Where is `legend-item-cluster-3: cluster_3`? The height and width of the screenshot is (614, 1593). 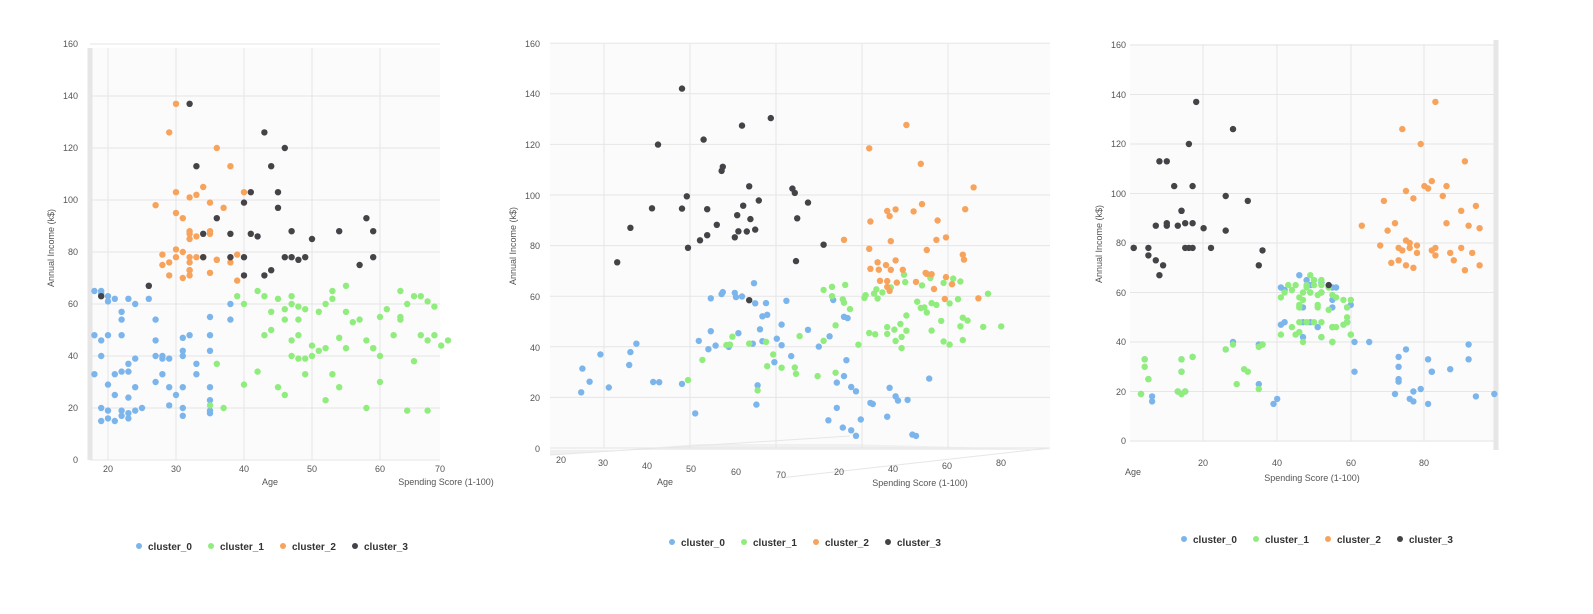
legend-item-cluster-3: cluster_3 is located at coordinates (919, 543).